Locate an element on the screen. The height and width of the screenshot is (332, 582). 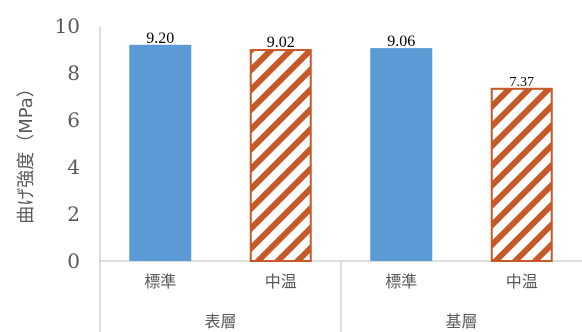
data-label: 7.37 is located at coordinates (522, 82).